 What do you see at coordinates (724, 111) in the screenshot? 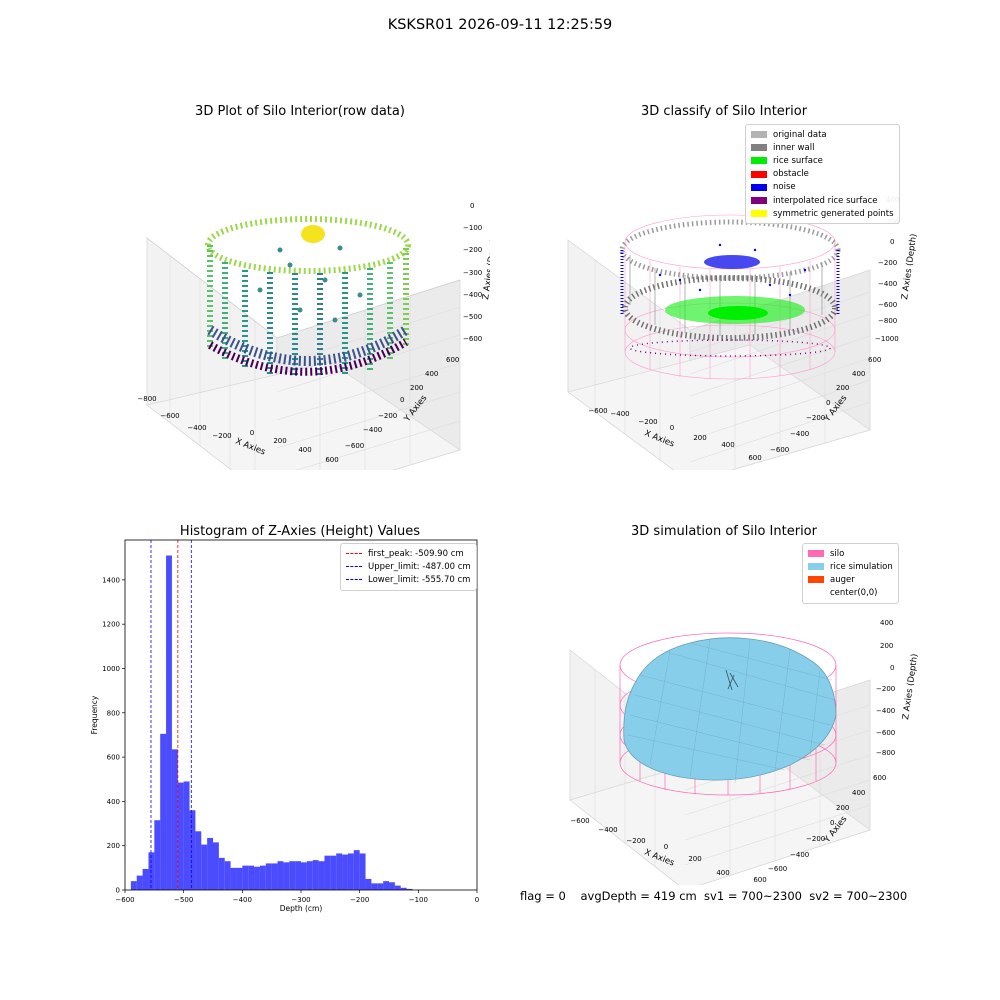
I see `classify-plot-title: 3D classify of Silo Interior` at bounding box center [724, 111].